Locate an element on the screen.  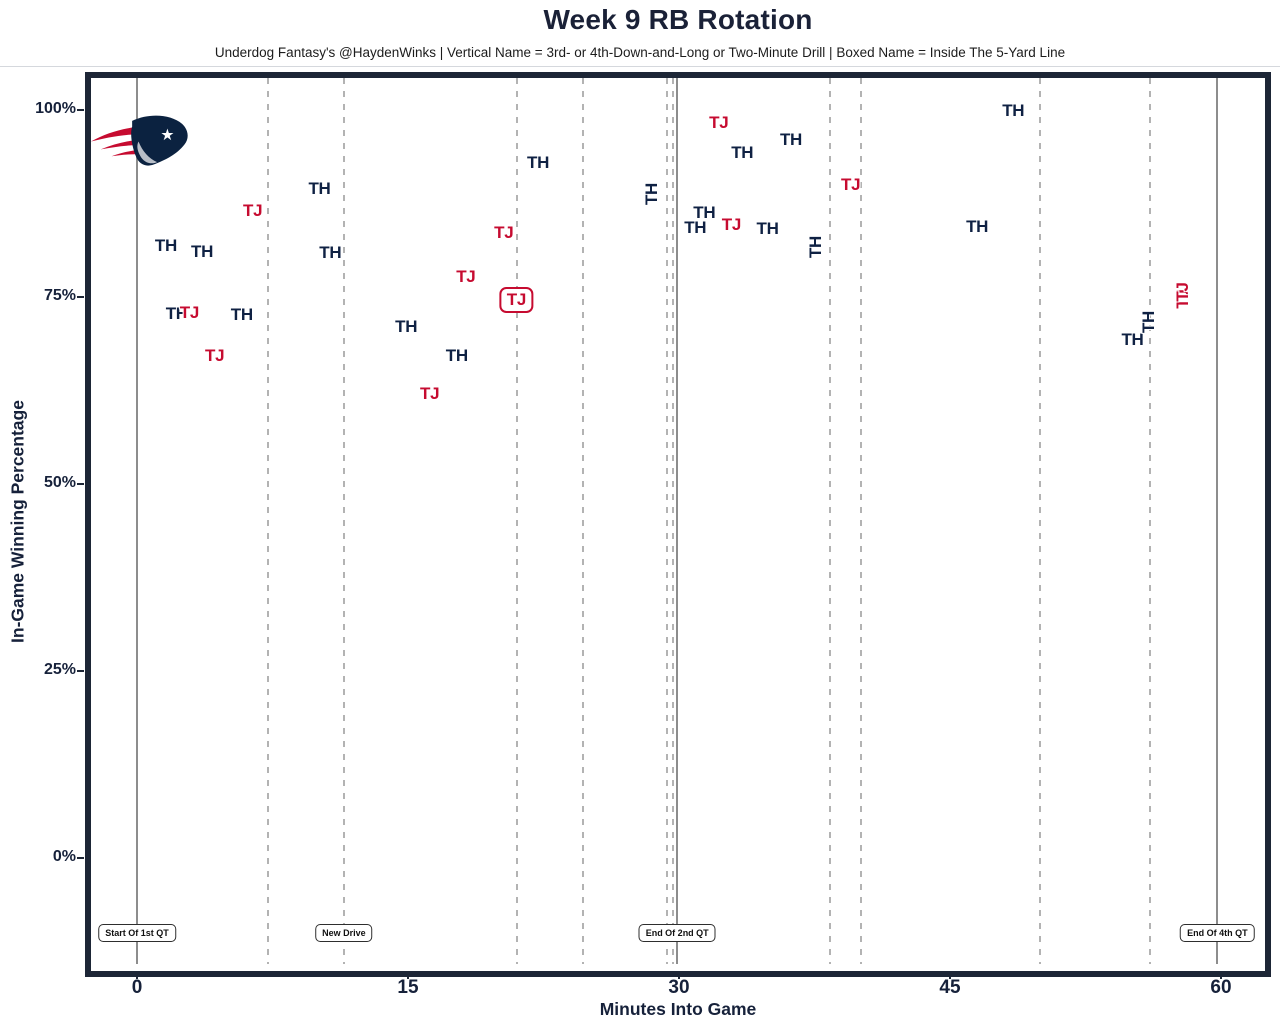
header-divider is located at coordinates (640, 66).